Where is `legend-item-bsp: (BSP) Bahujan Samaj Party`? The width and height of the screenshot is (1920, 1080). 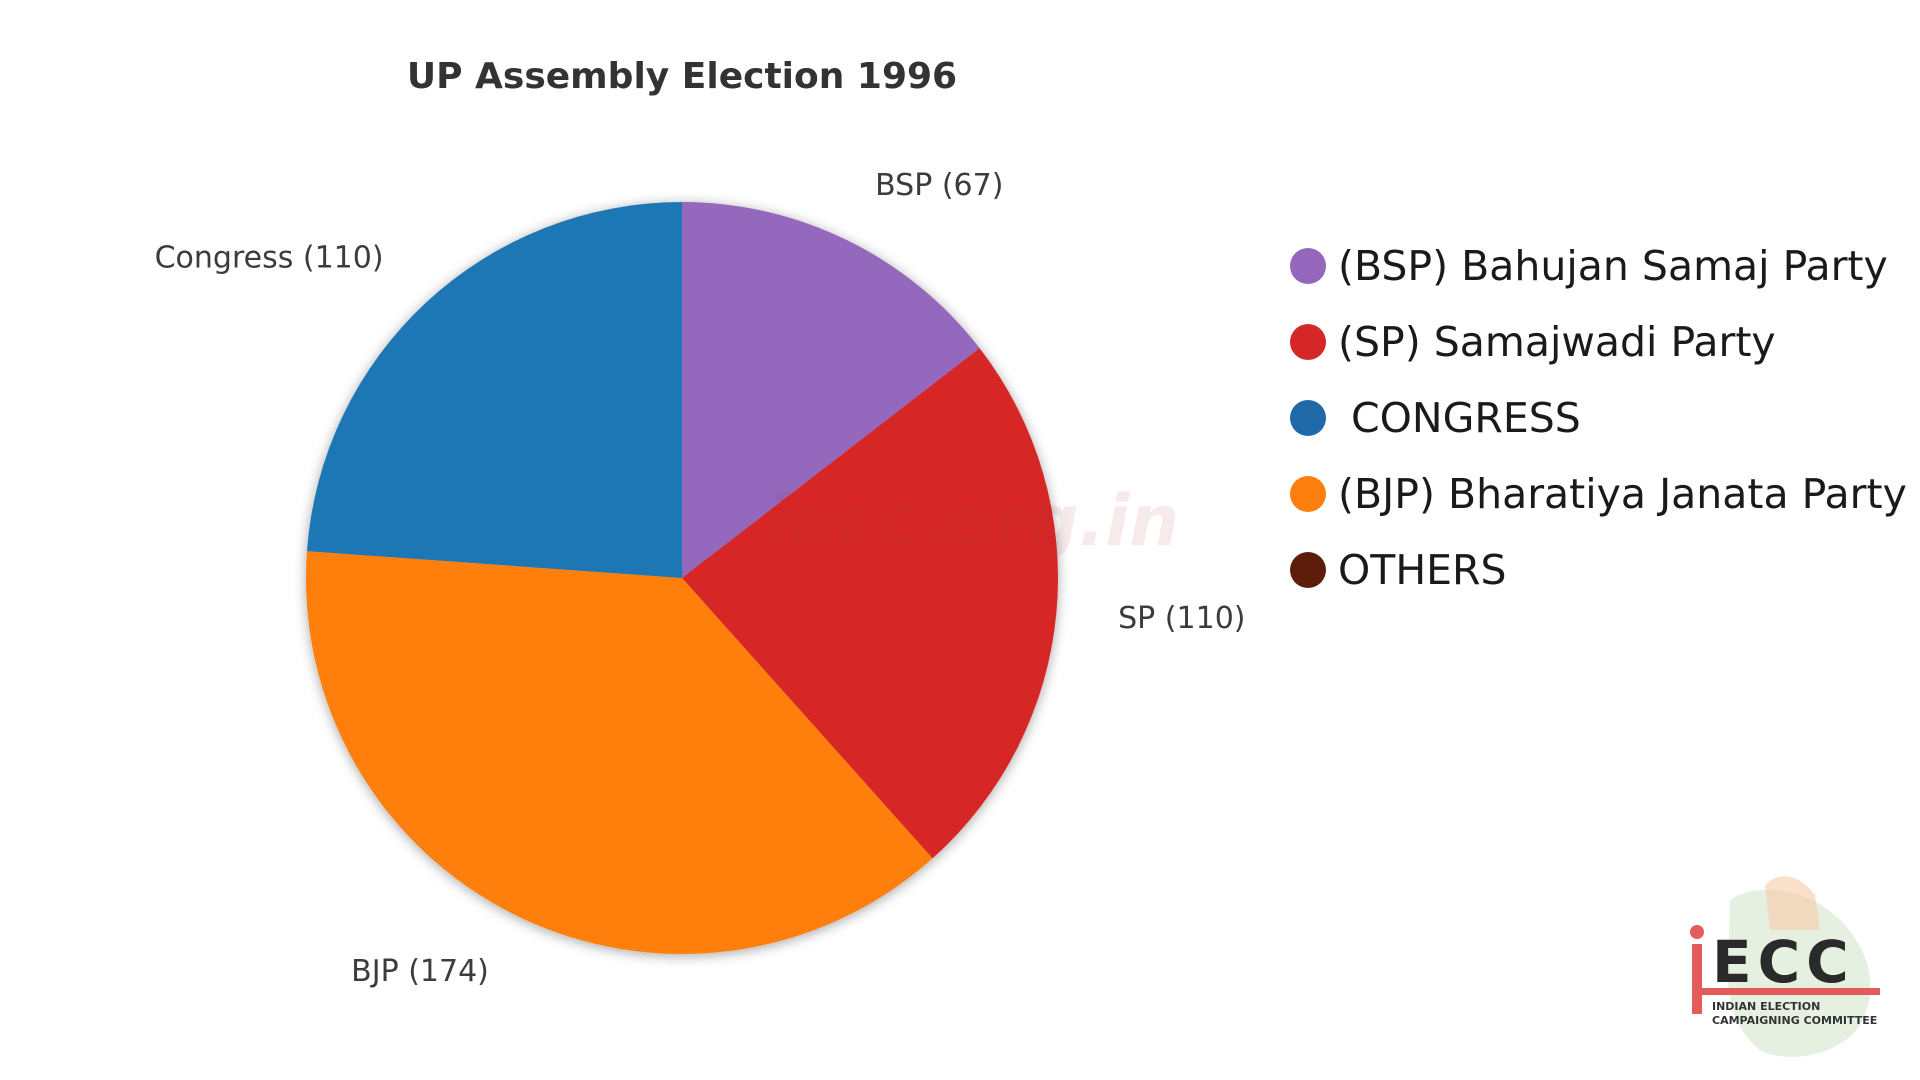 legend-item-bsp: (BSP) Bahujan Samaj Party is located at coordinates (1600, 266).